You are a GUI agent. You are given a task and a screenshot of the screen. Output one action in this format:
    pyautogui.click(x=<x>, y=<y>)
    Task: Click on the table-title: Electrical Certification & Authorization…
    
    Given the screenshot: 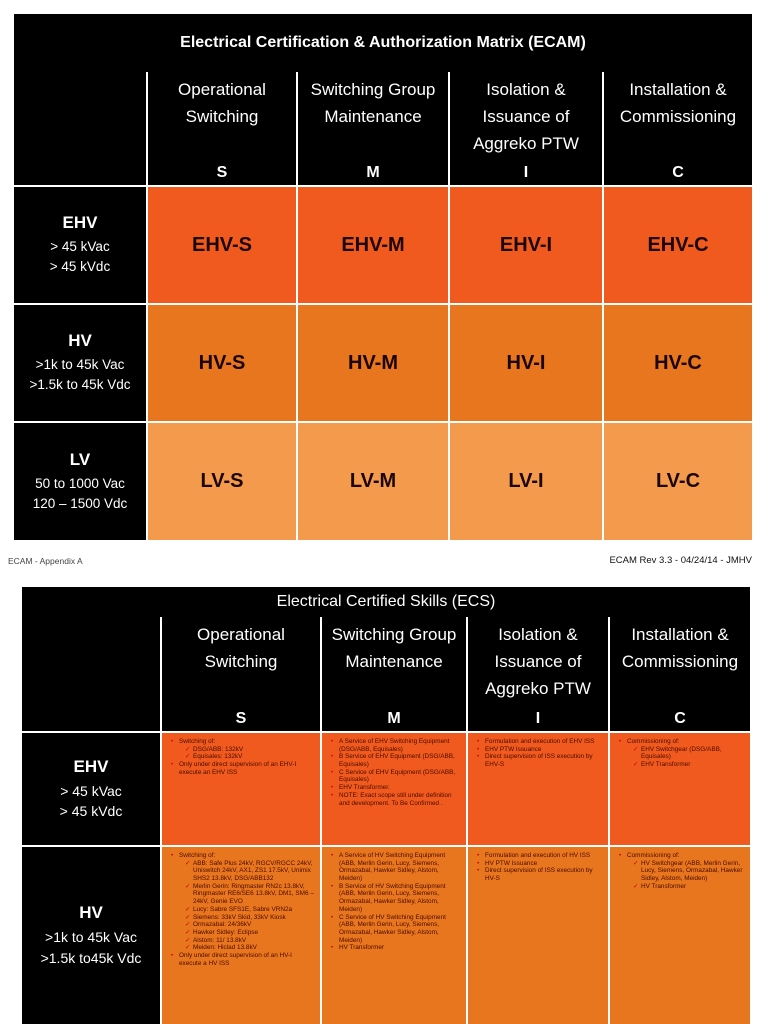 What is the action you would take?
    pyautogui.click(x=383, y=43)
    